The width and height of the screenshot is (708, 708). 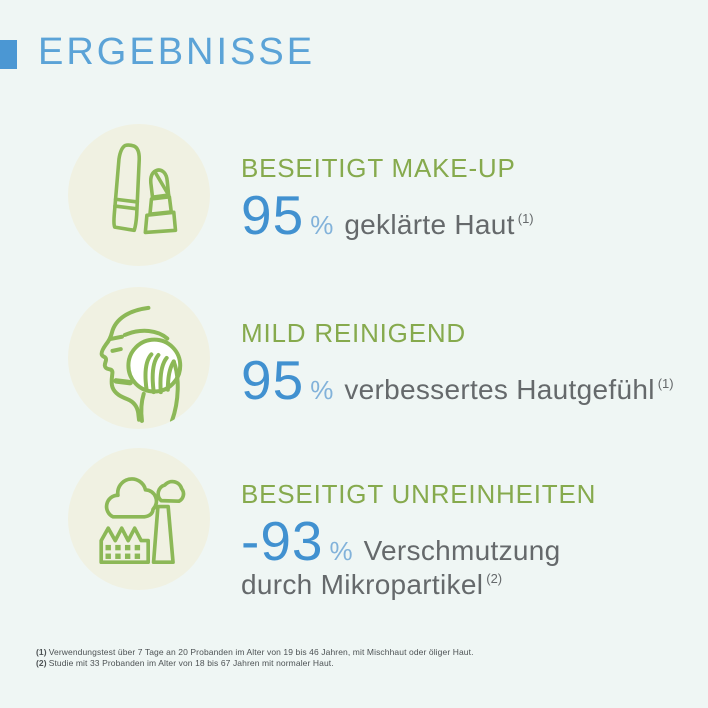 I want to click on stat-description: Verschmutzung, so click(x=462, y=550).